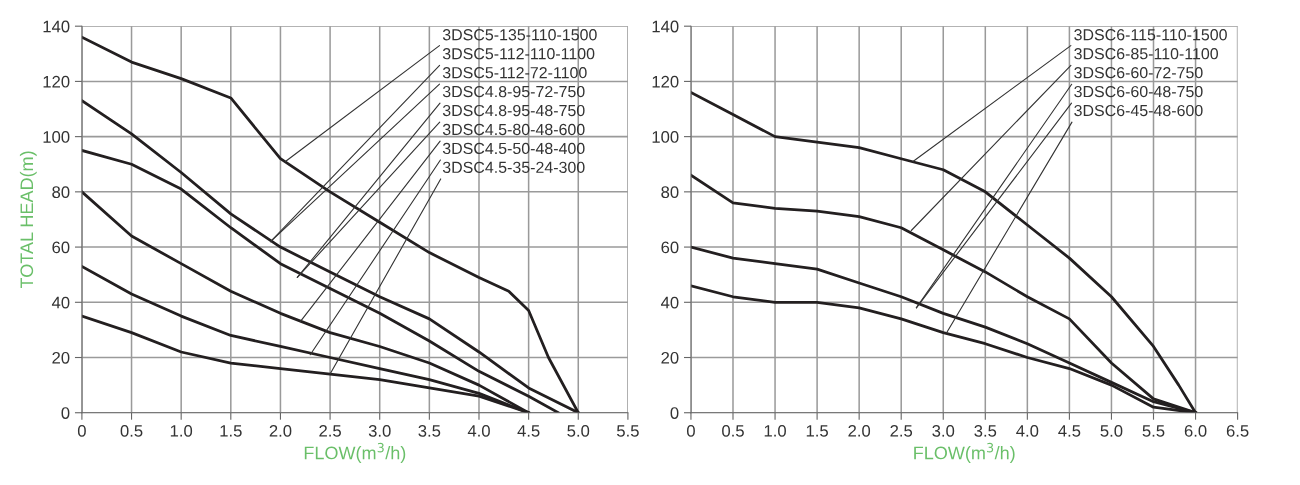 The image size is (1300, 485). I want to click on annotation: 3DSC4.5-80-48-600, so click(513, 129).